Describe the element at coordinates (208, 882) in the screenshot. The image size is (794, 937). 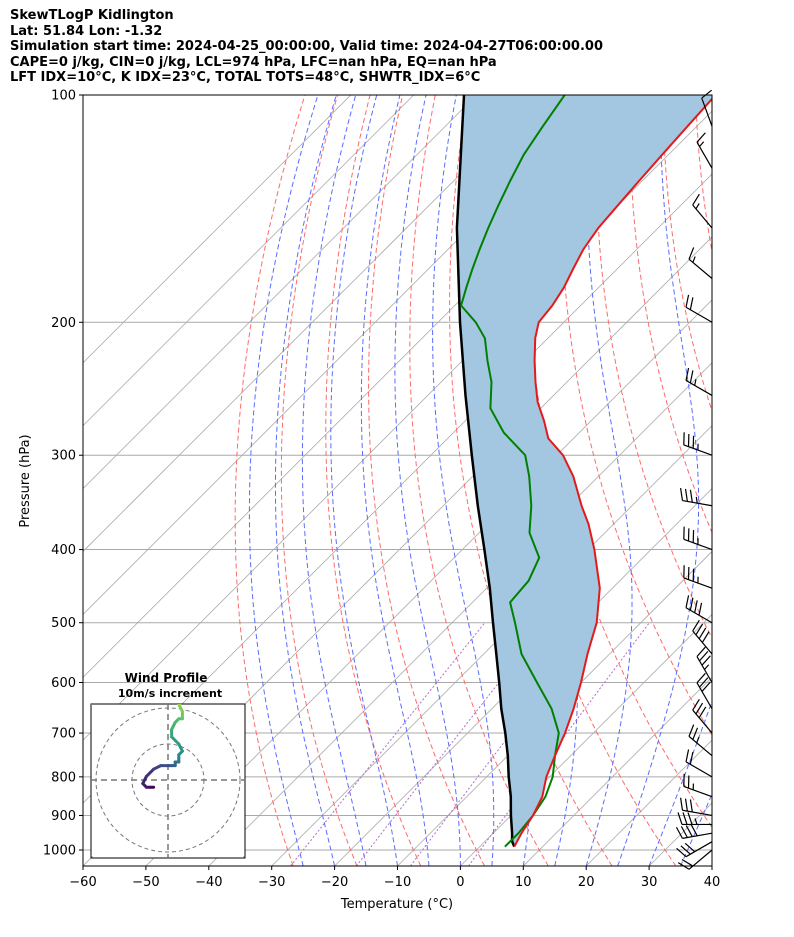
I see `x-tick-label: −40` at that location.